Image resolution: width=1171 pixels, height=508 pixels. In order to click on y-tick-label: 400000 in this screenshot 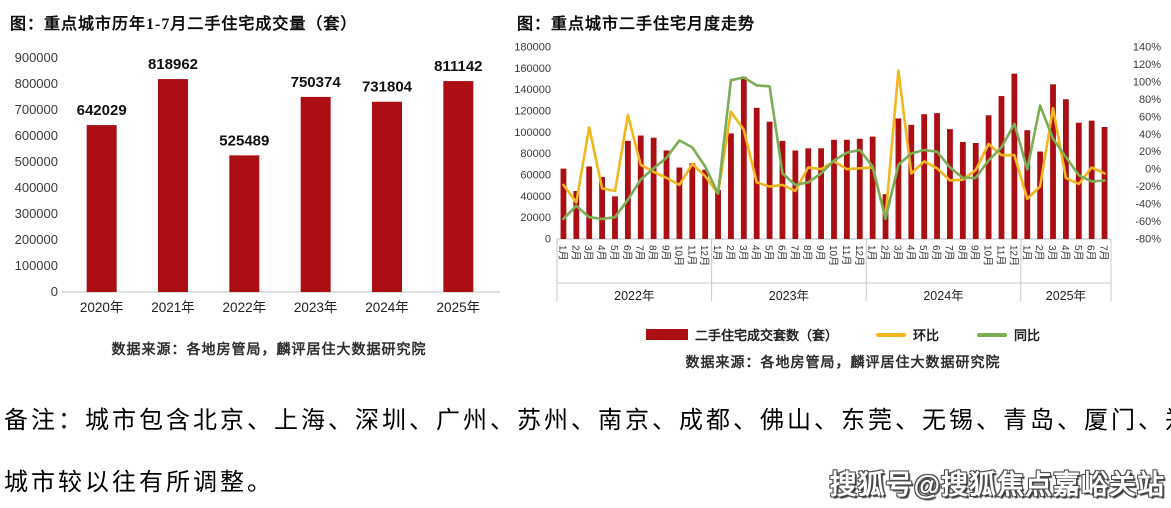, I will do `click(36, 187)`.